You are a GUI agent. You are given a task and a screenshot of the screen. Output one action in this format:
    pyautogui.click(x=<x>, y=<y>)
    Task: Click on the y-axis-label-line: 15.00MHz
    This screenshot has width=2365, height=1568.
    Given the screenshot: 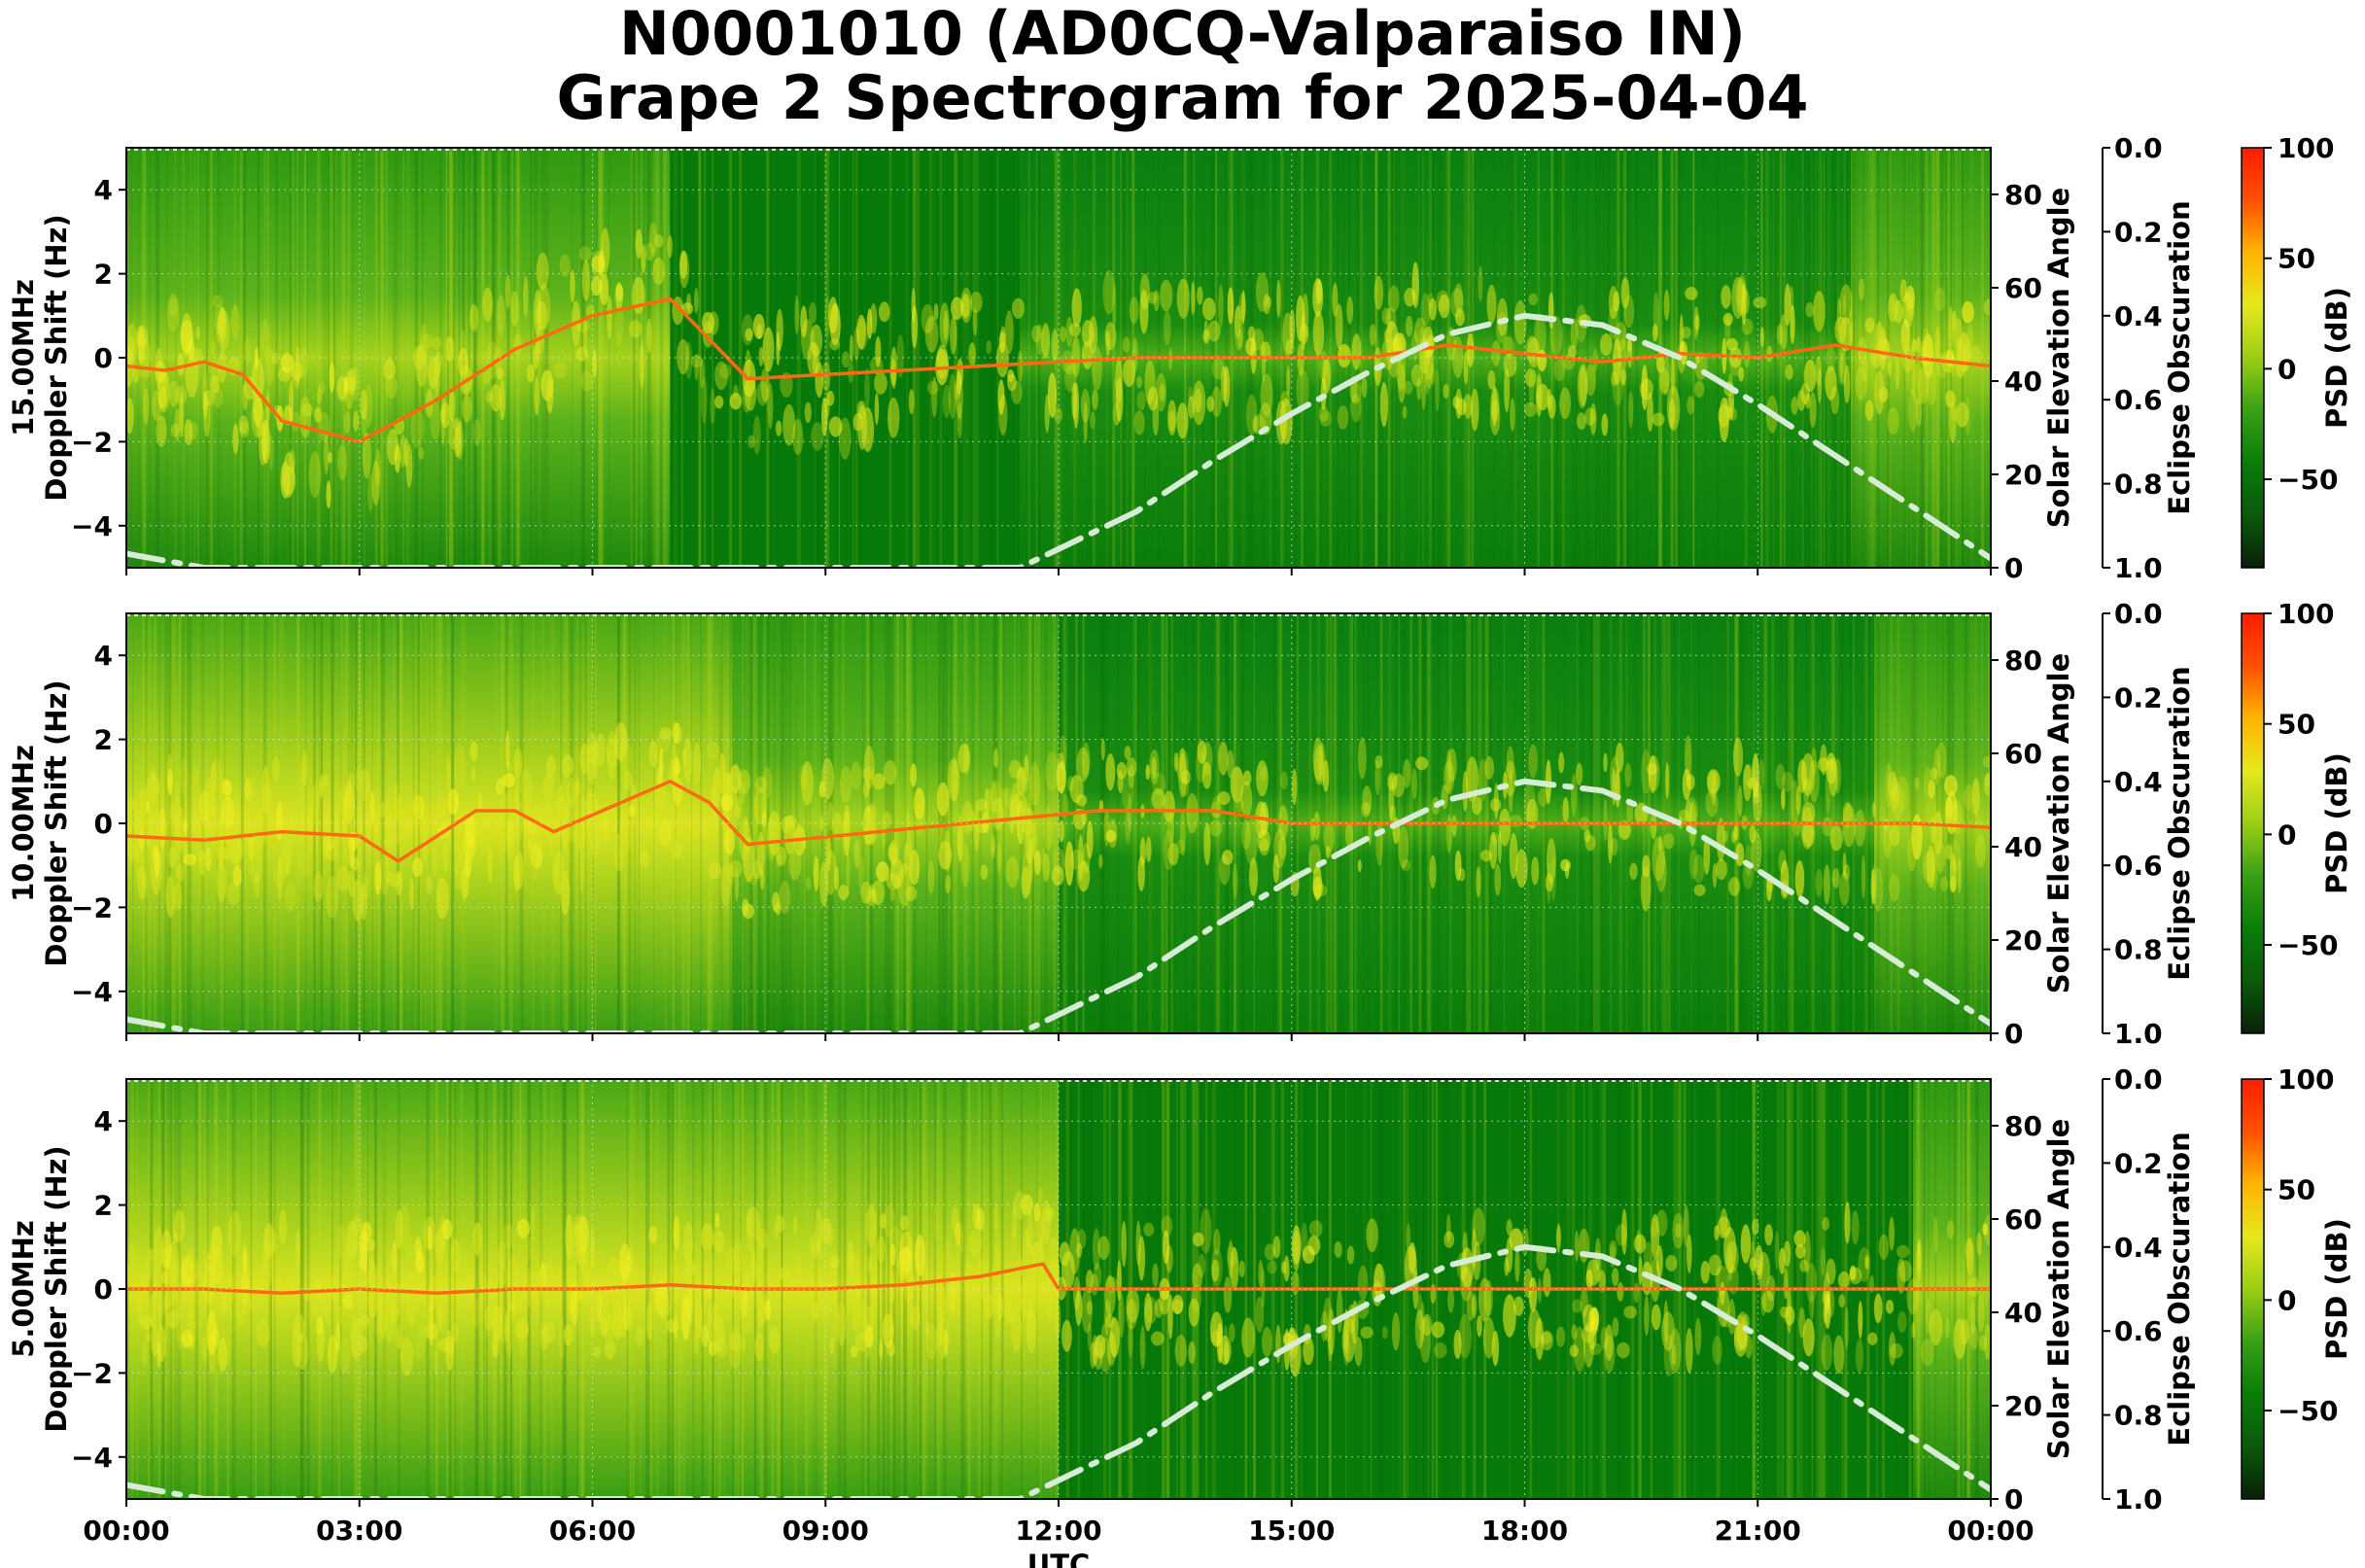 What is the action you would take?
    pyautogui.click(x=23, y=357)
    